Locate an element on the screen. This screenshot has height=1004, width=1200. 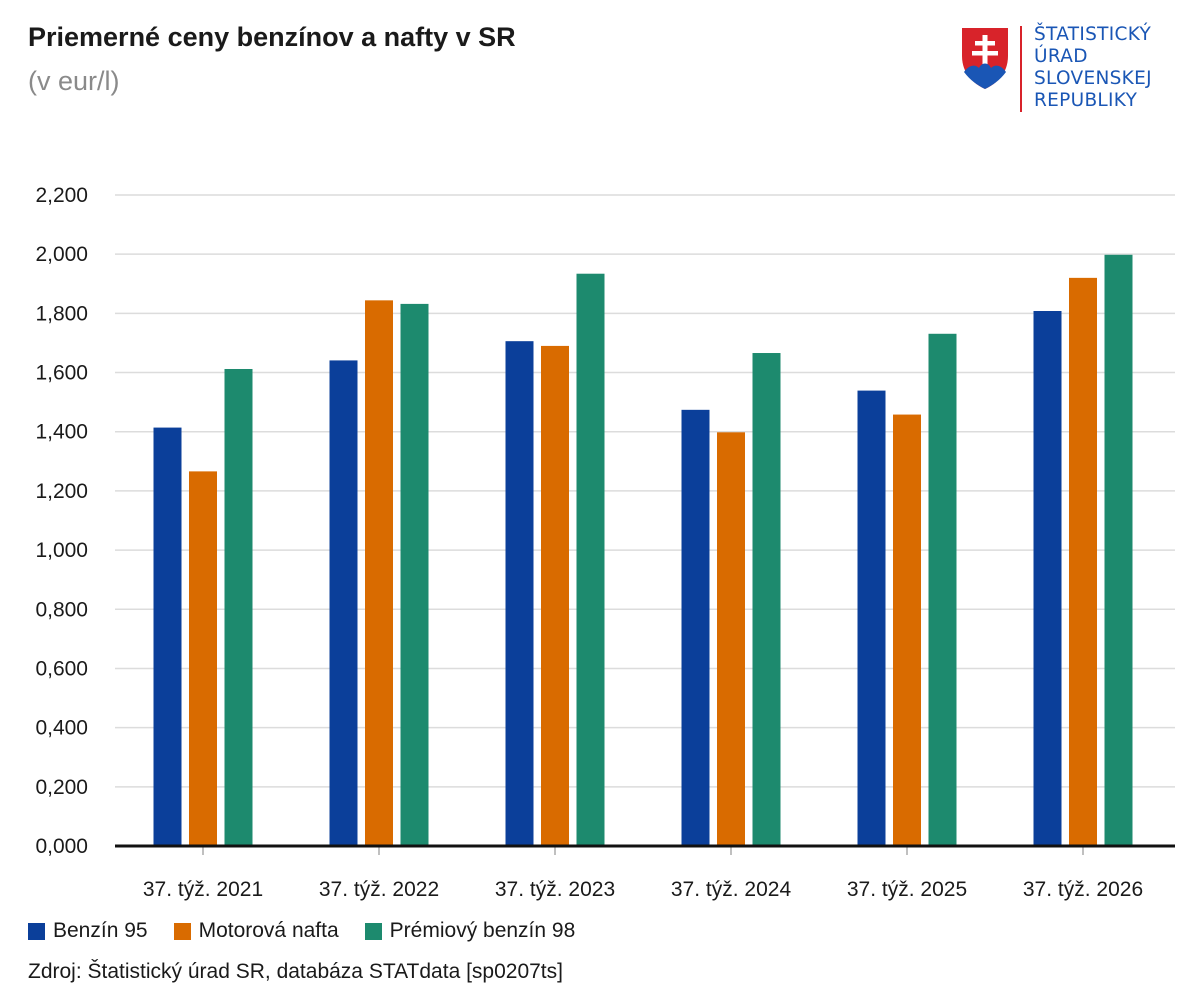
logo-text: ŠTATISTICKÝ ÚRAD SLOVENSKEJ REPUBLIKY is located at coordinates (1093, 68).